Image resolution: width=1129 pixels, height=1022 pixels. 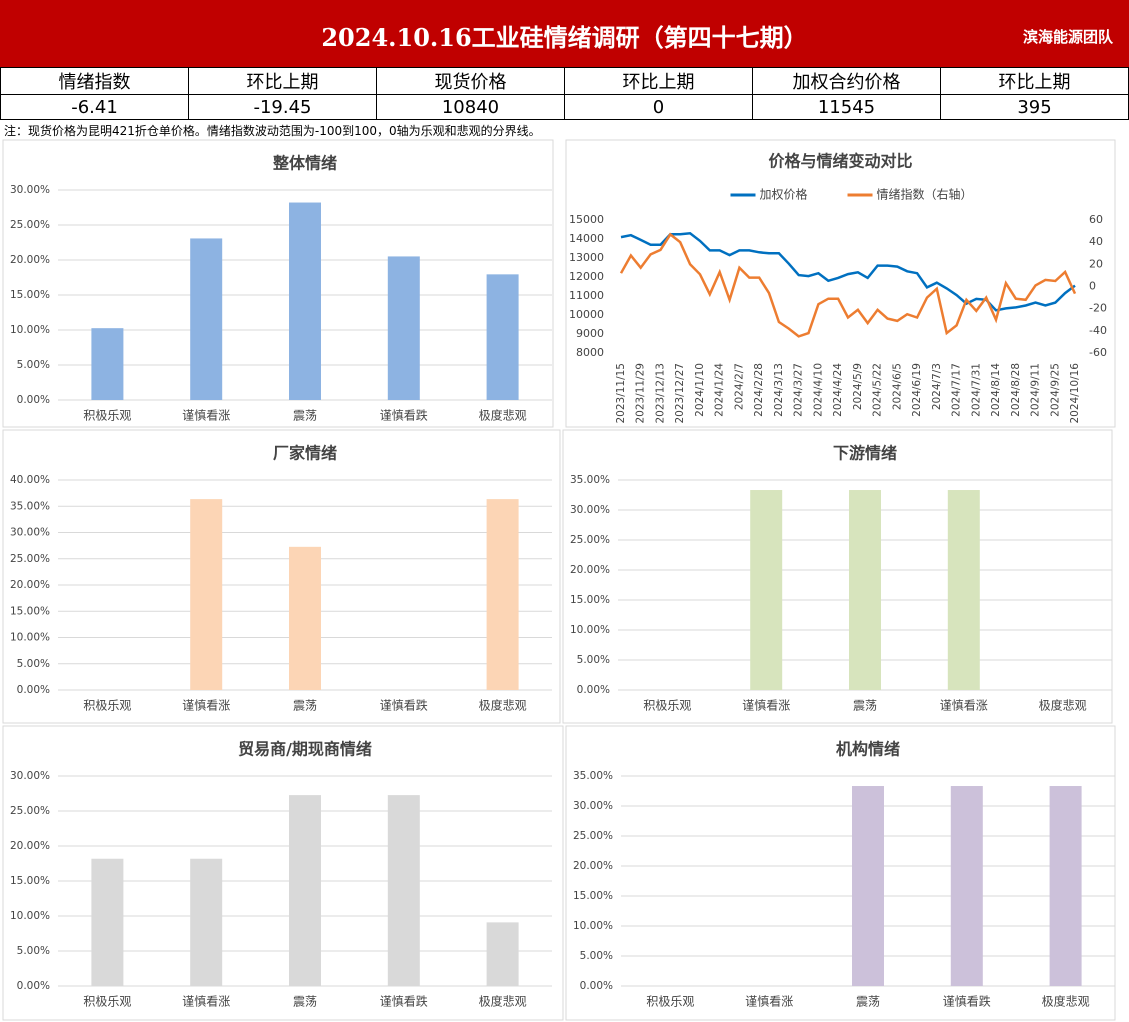 What do you see at coordinates (305, 749) in the screenshot?
I see `chart-title: 贸易商/期现商情绪` at bounding box center [305, 749].